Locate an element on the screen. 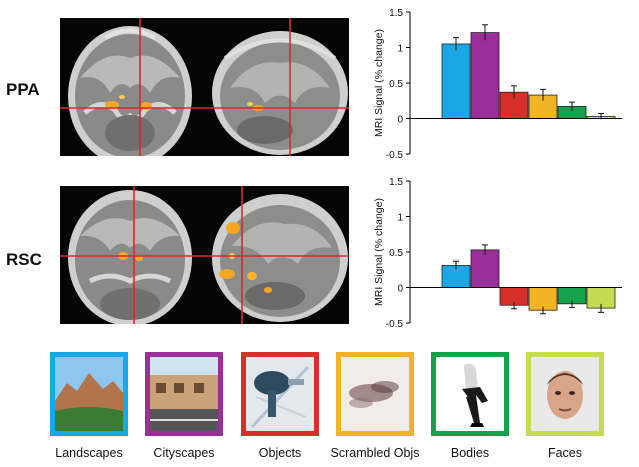 The height and width of the screenshot is (467, 639). thumbnail-scrambled-objs is located at coordinates (375, 394).